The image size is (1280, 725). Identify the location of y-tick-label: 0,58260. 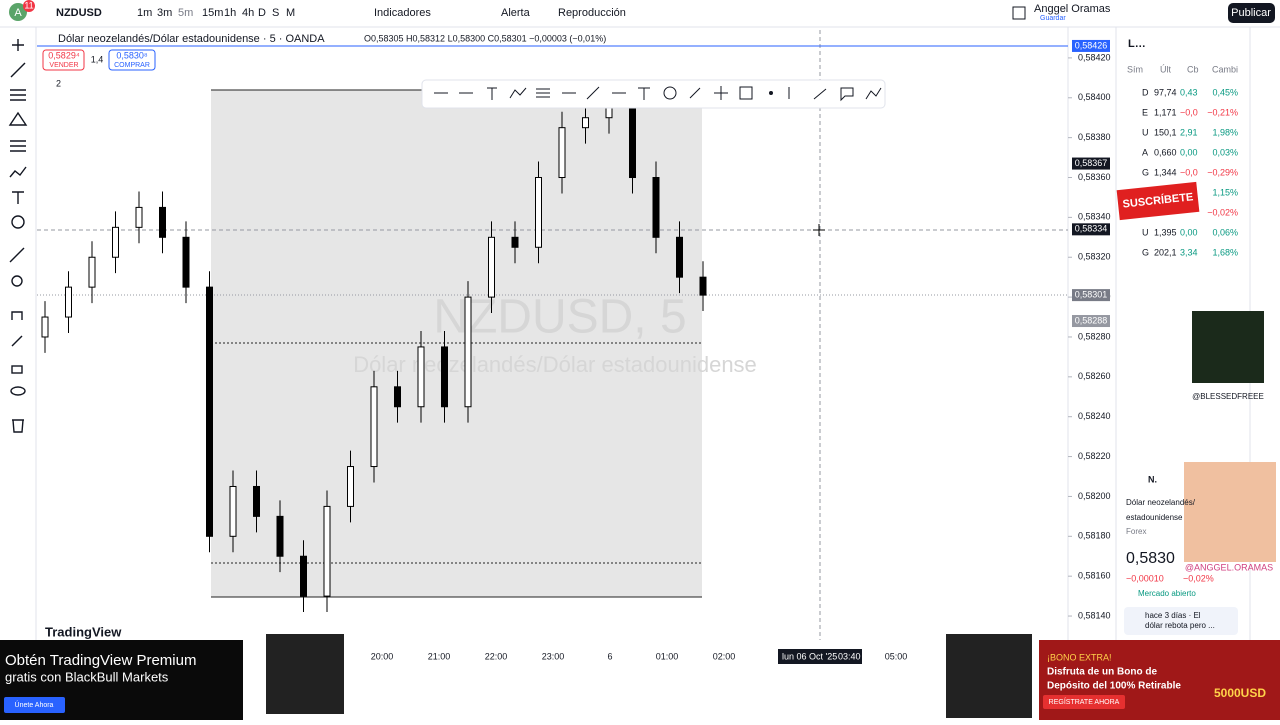
(1094, 376).